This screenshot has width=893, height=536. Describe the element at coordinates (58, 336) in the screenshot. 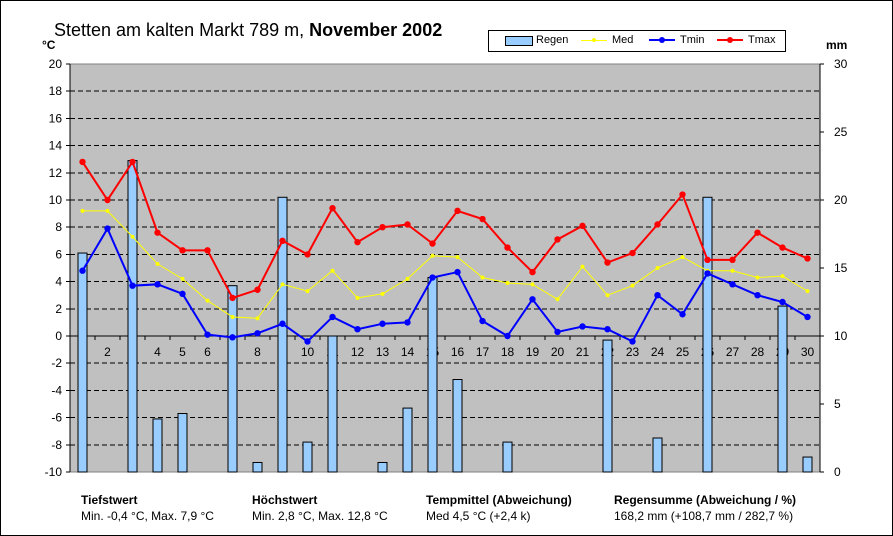

I see `left-tick-label: 0` at that location.